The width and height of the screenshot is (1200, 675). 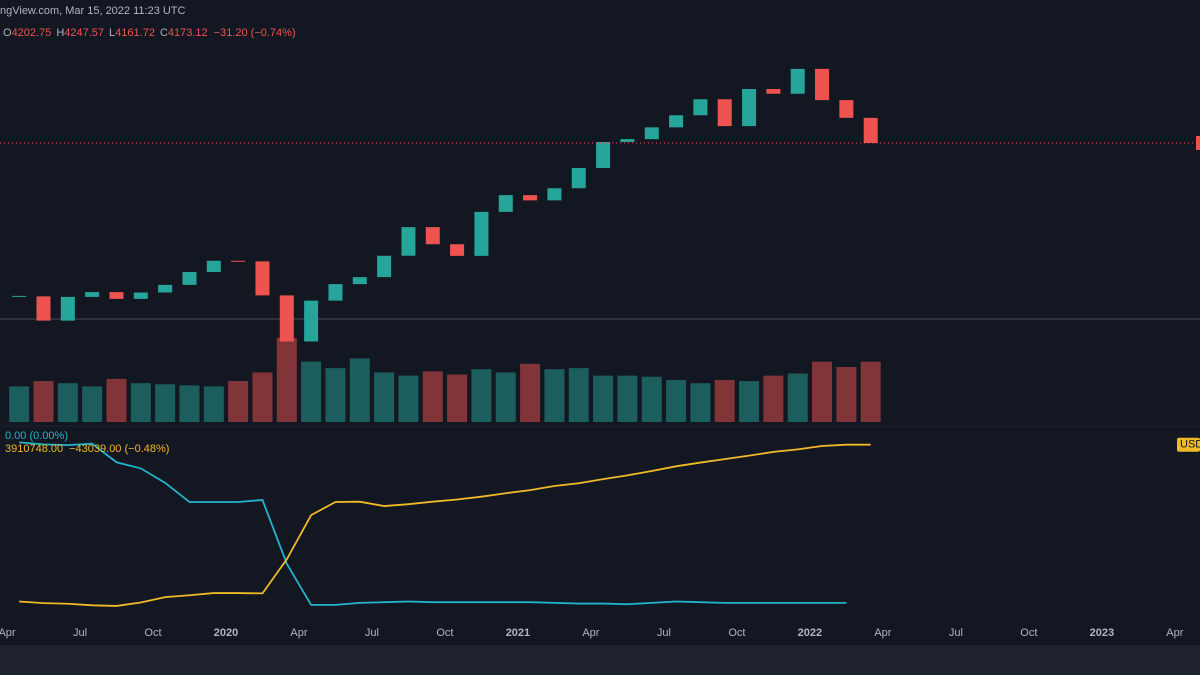 I want to click on axis-tag-label: USD, so click(x=1190, y=445).